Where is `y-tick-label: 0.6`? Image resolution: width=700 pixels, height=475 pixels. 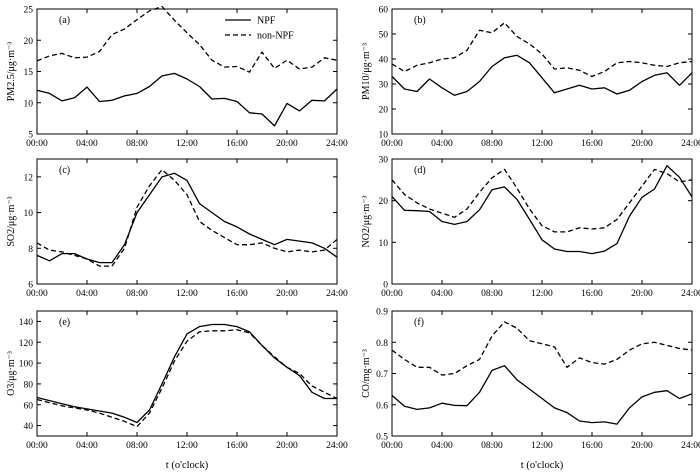 y-tick-label: 0.6 is located at coordinates (382, 406).